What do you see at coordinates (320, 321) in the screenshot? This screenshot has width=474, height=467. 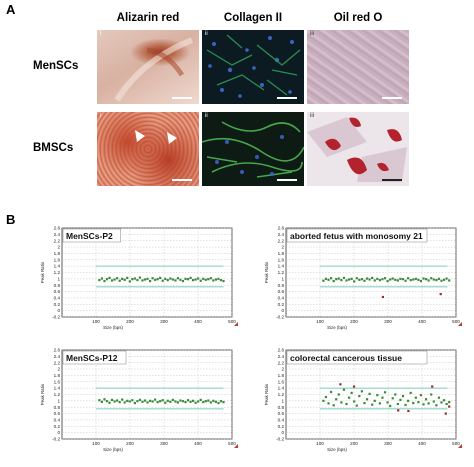 I see `x-tick-label: 100` at bounding box center [320, 321].